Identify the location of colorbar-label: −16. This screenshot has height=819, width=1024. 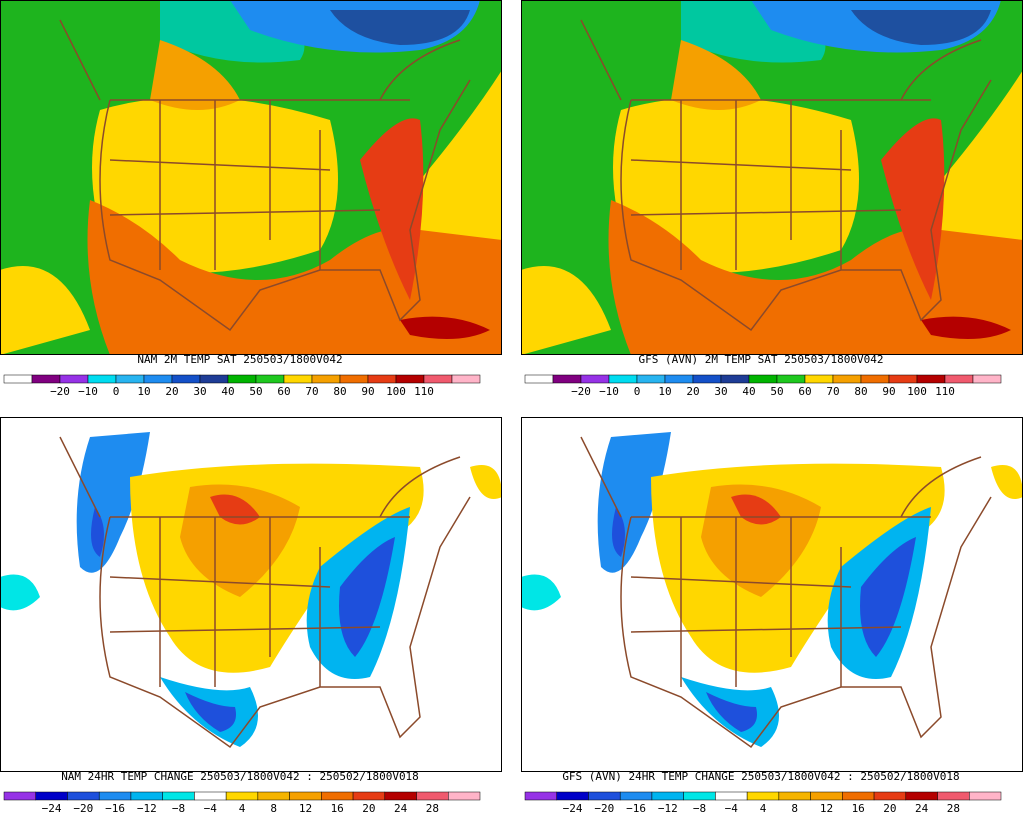
(115, 808).